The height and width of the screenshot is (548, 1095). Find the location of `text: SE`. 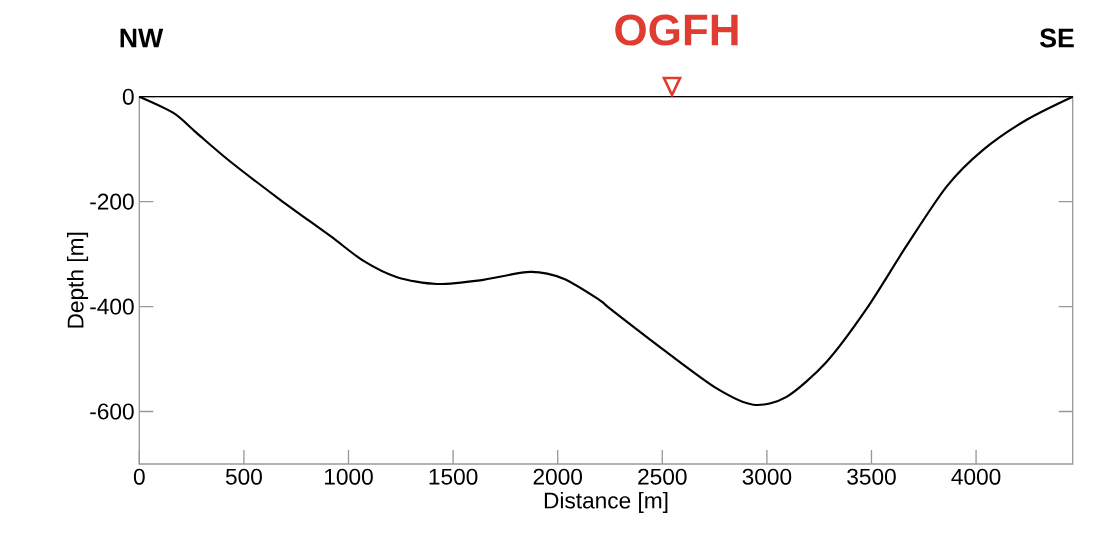

text: SE is located at coordinates (1056, 38).